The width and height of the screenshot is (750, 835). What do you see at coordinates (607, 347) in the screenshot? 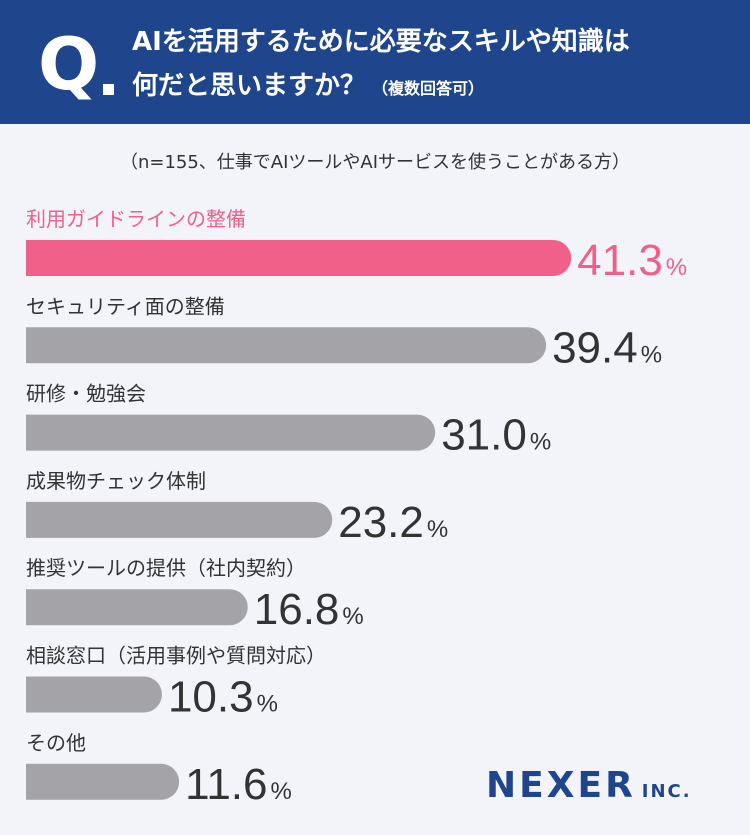
I see `value-label: 39.4%` at bounding box center [607, 347].